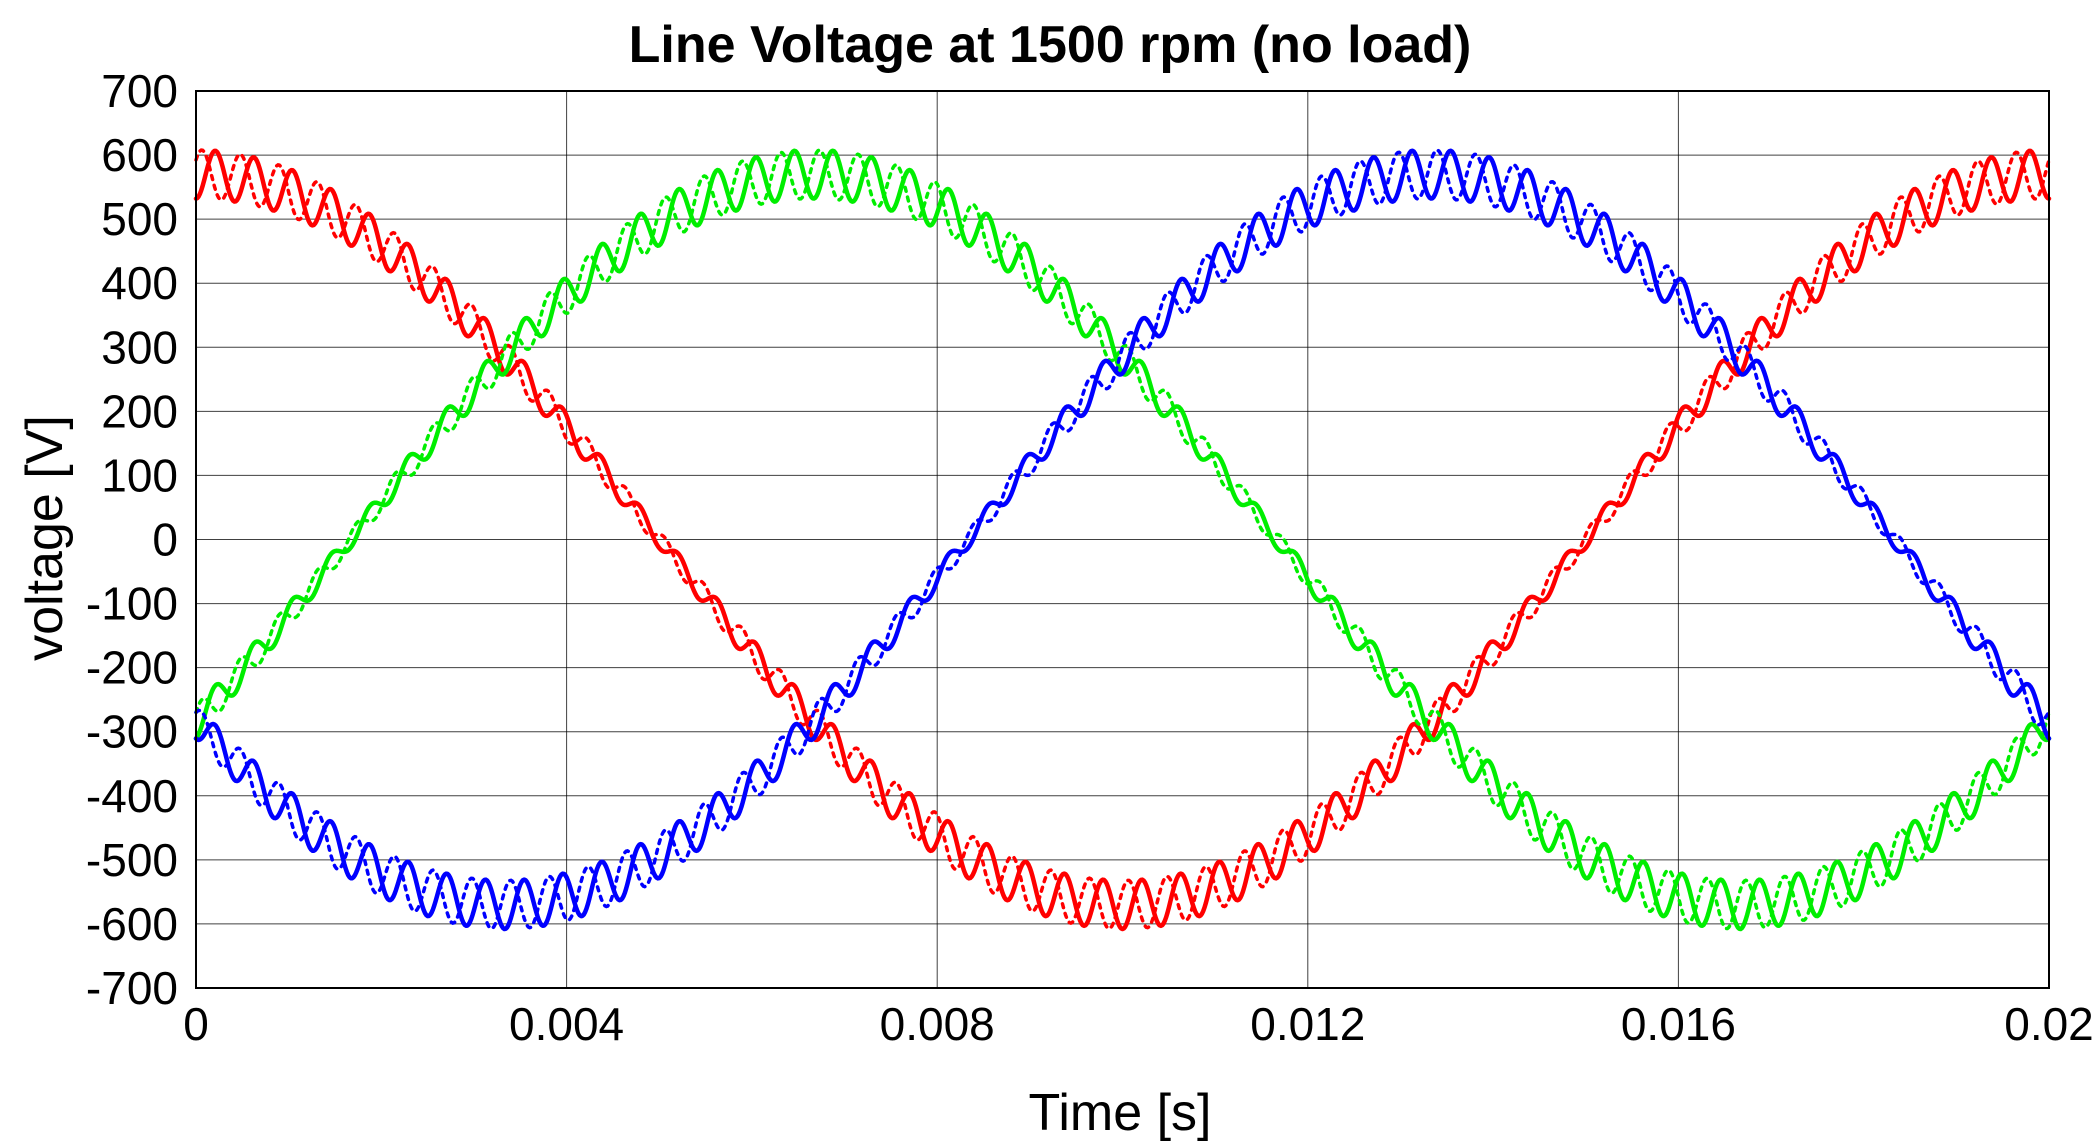 Image resolution: width=2099 pixels, height=1148 pixels. What do you see at coordinates (139, 91) in the screenshot?
I see `y-tick-label: 700` at bounding box center [139, 91].